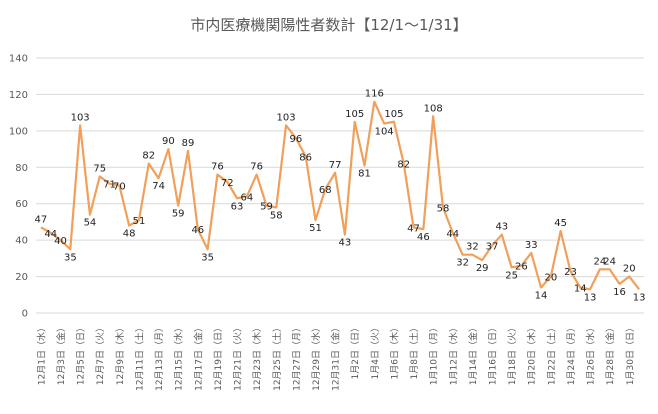 The width and height of the screenshot is (658, 414). I want to click on y-tick-label: 0, so click(25, 314).